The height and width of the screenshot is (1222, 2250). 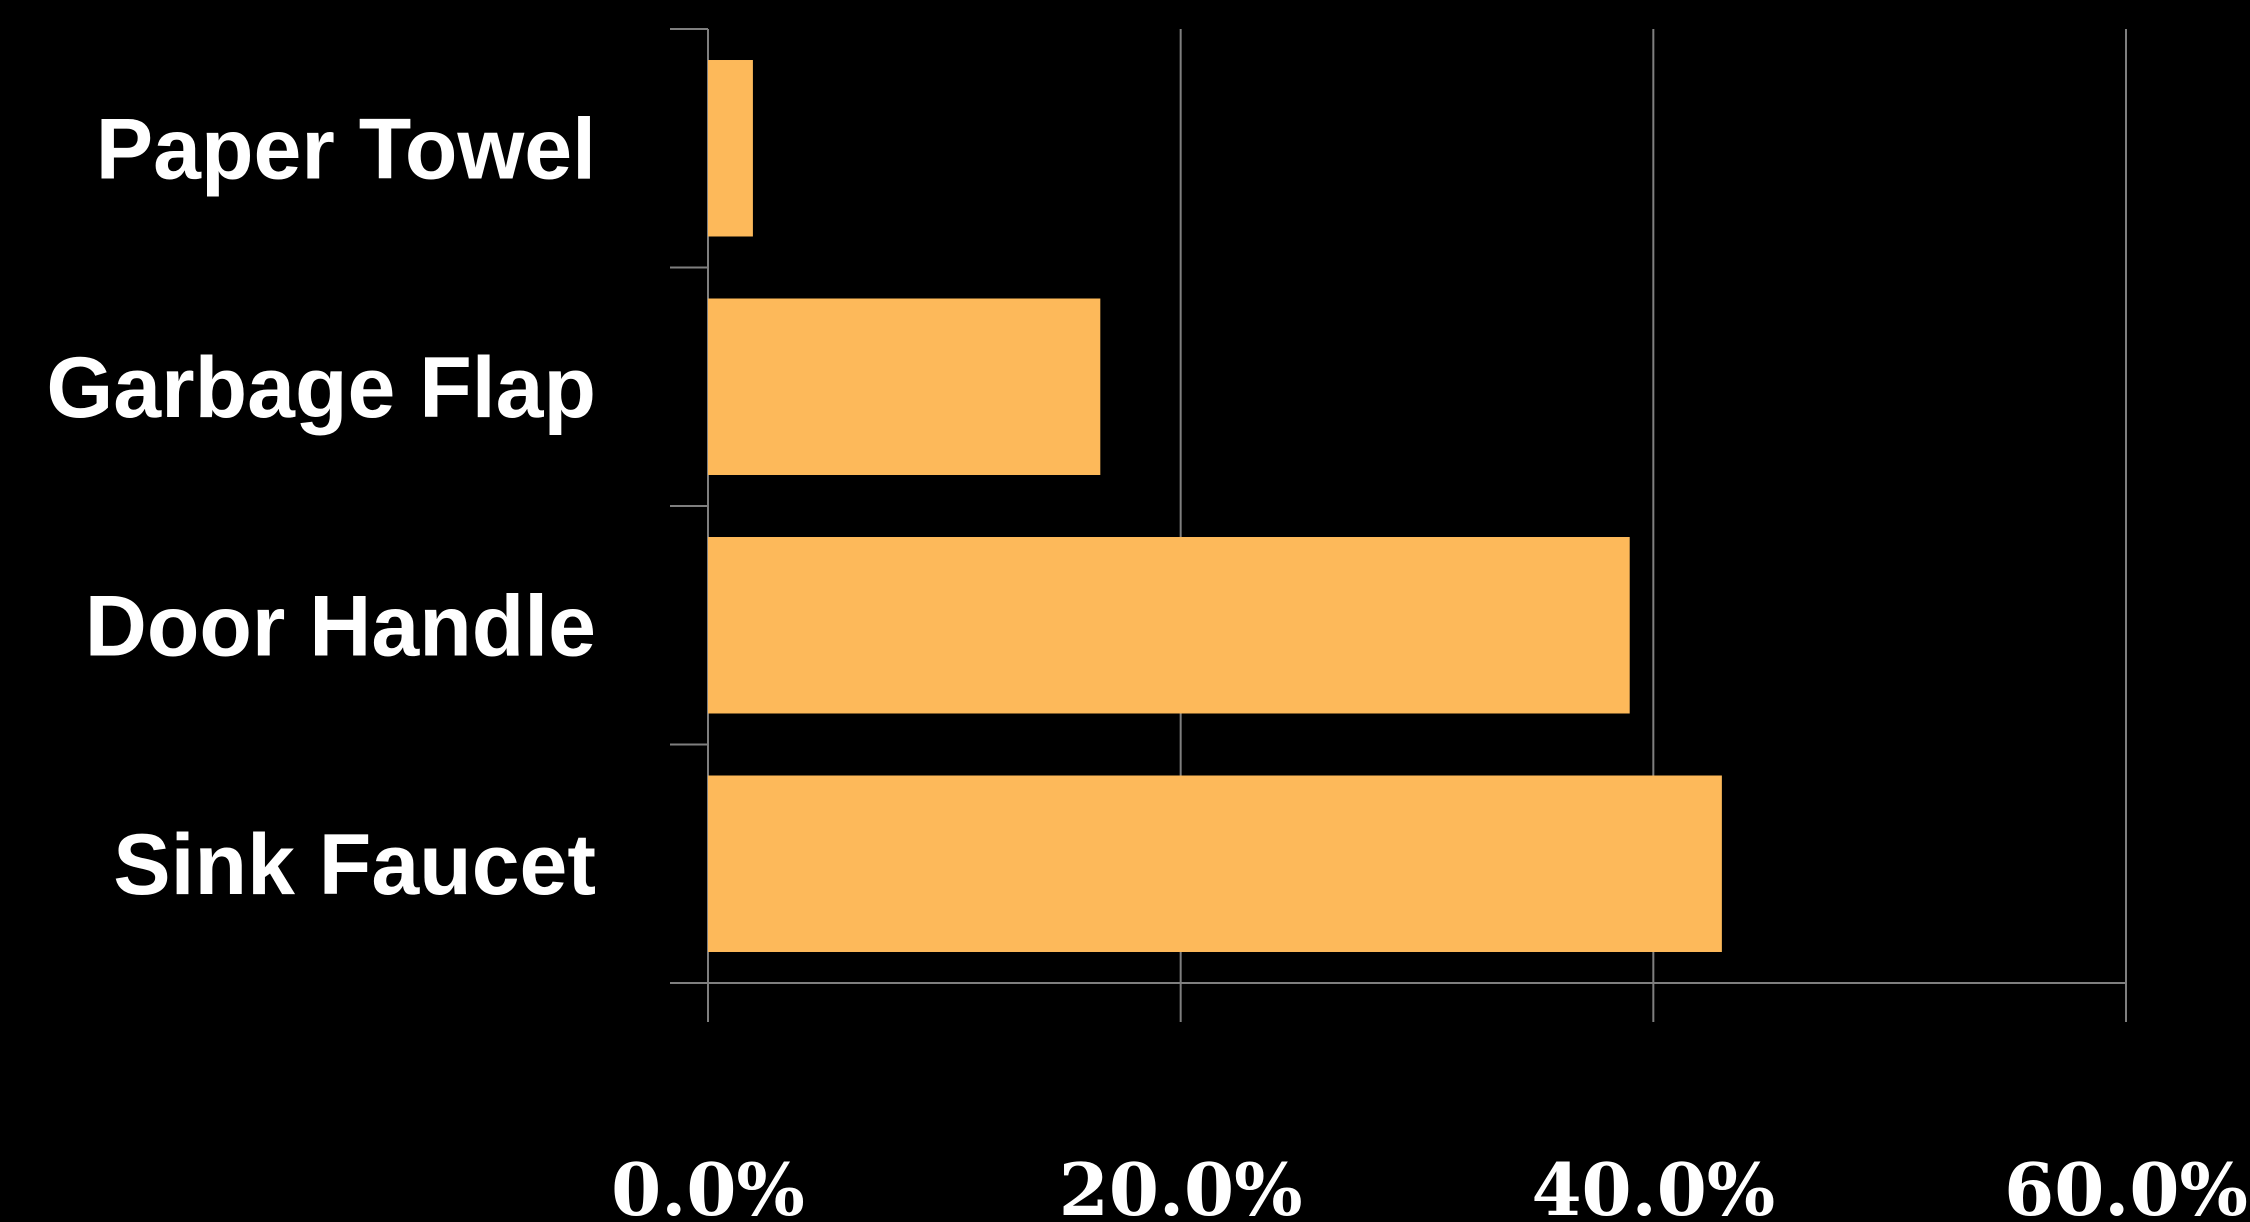 What do you see at coordinates (904, 386) in the screenshot?
I see `bar-garbage-flap` at bounding box center [904, 386].